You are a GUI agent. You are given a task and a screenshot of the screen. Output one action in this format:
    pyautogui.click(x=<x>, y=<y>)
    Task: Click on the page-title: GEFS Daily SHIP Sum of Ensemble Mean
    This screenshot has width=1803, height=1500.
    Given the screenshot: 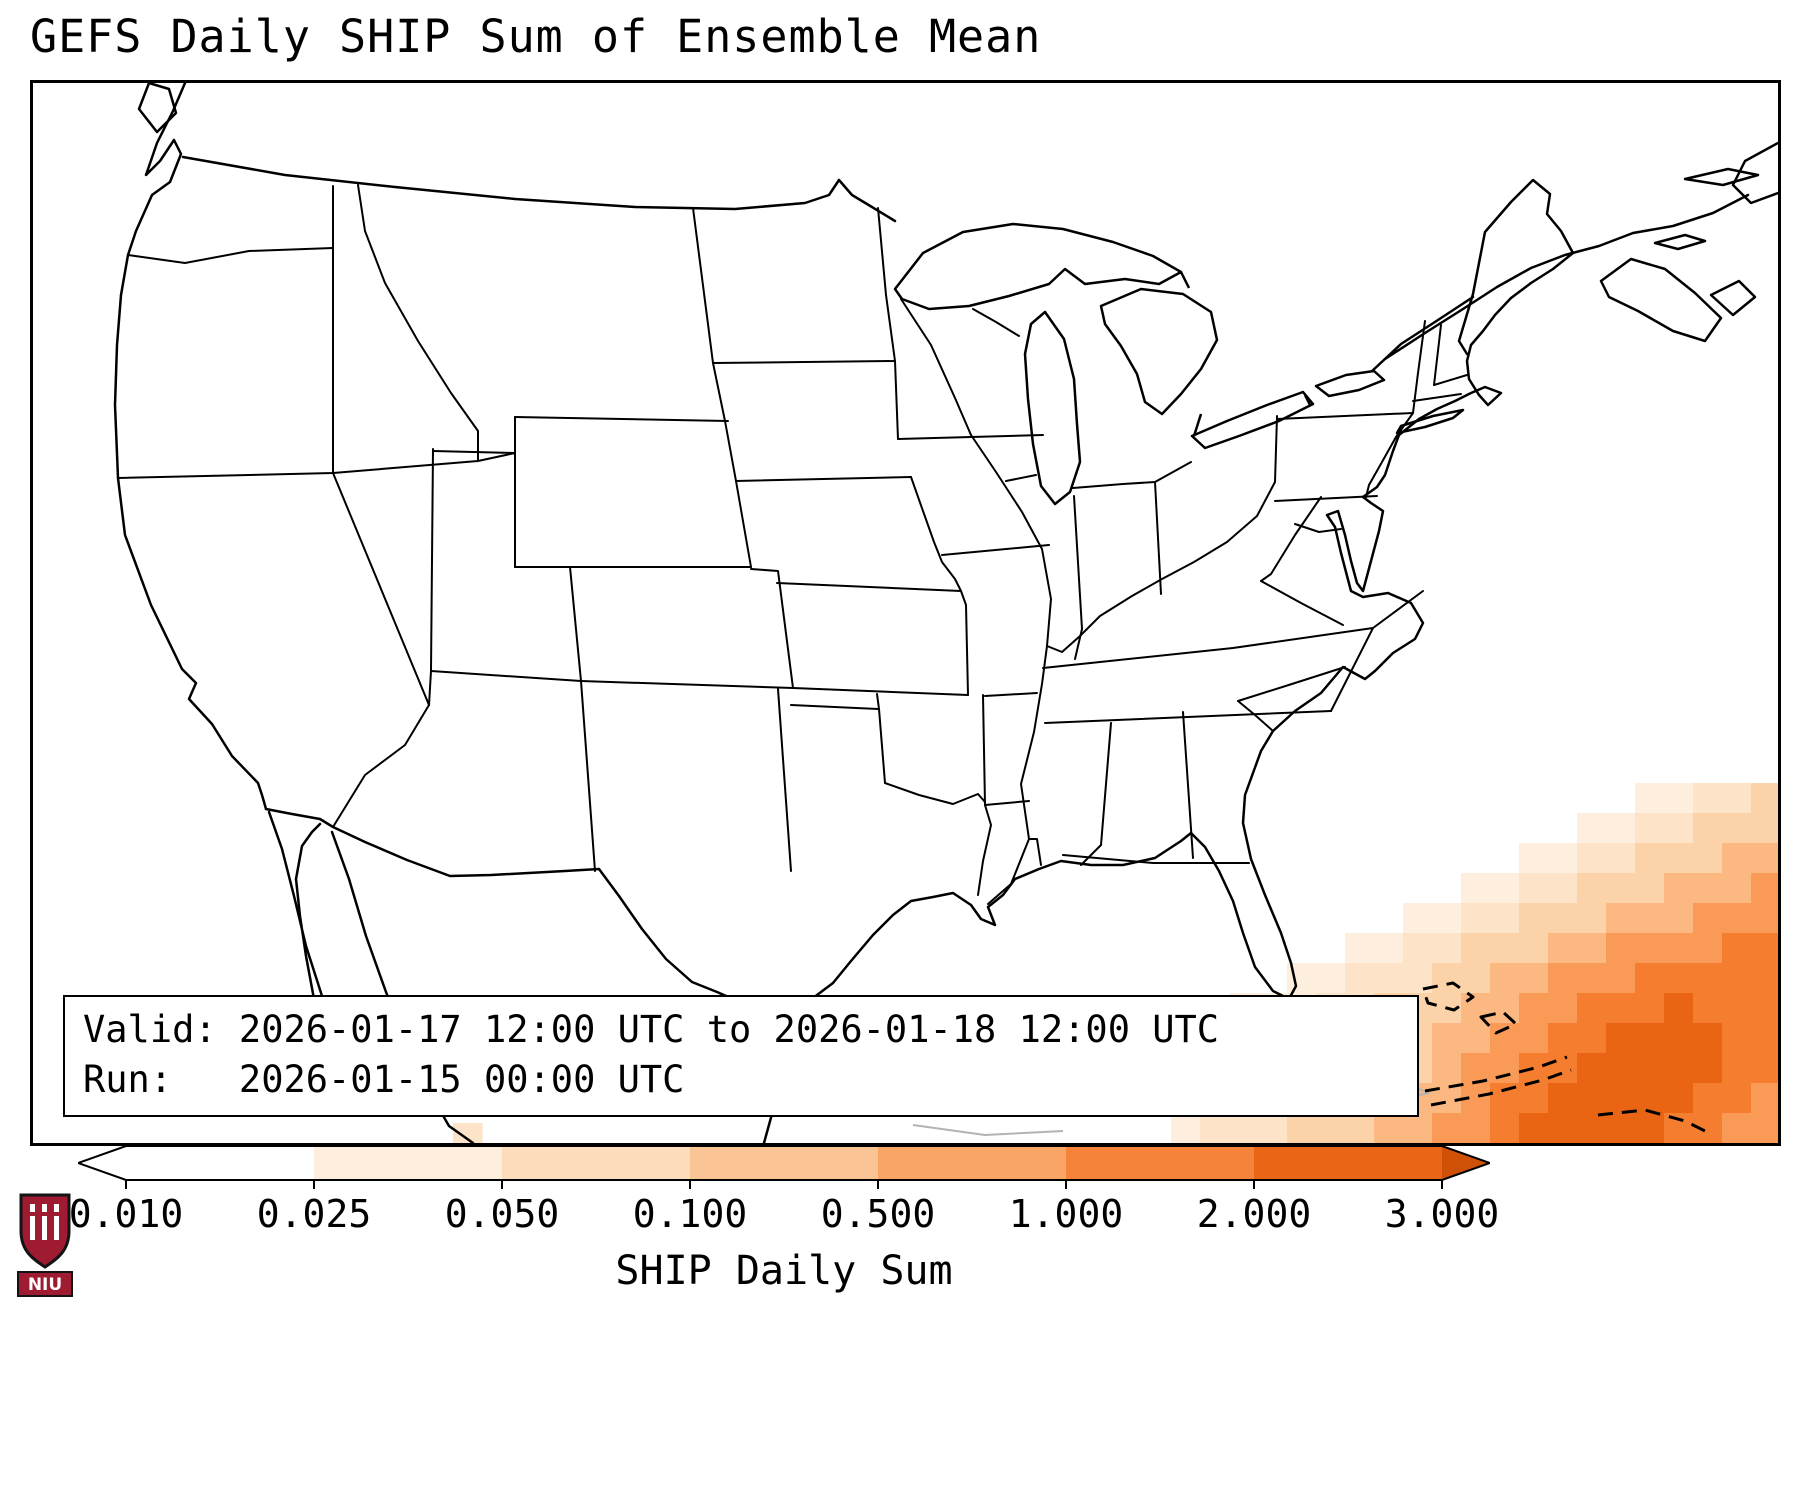 What is the action you would take?
    pyautogui.click(x=536, y=36)
    